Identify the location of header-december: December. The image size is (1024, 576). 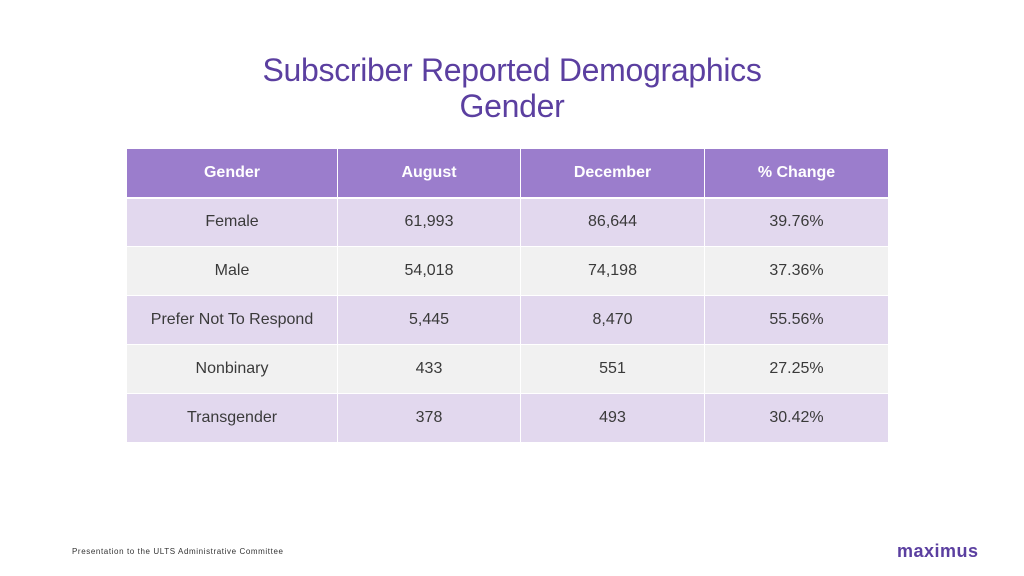
(612, 173).